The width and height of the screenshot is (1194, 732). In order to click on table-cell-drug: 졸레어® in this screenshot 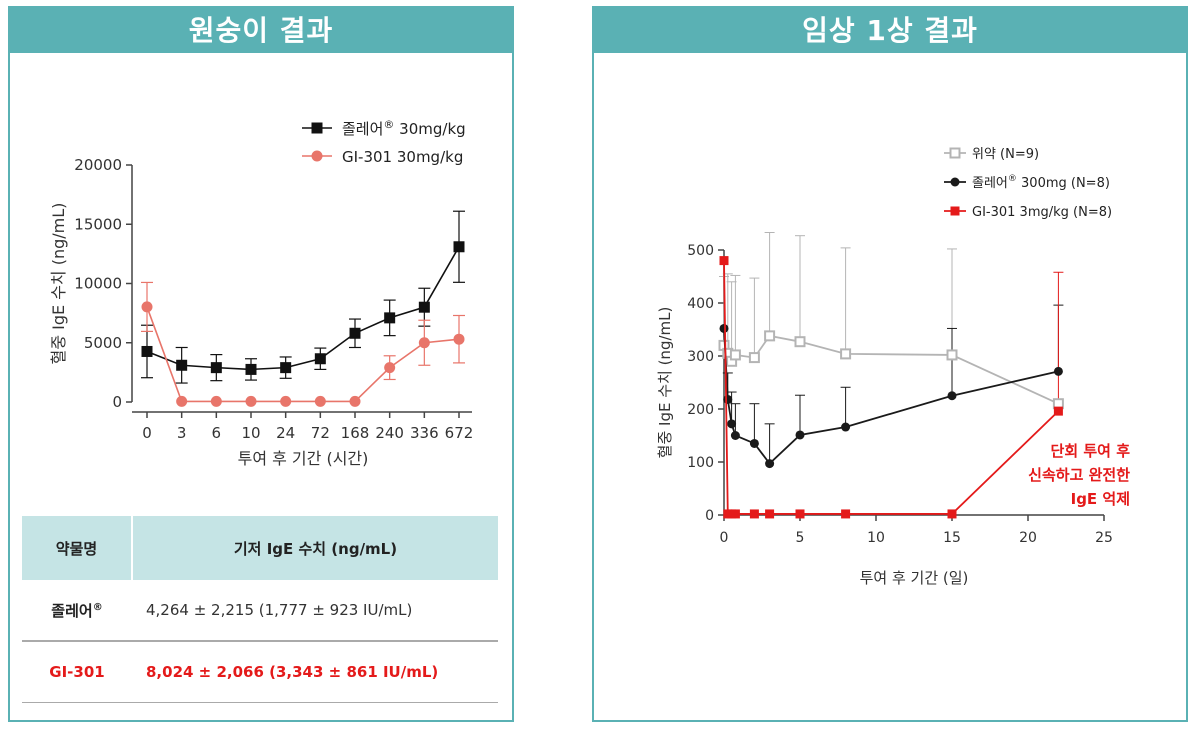, I will do `click(77, 611)`.